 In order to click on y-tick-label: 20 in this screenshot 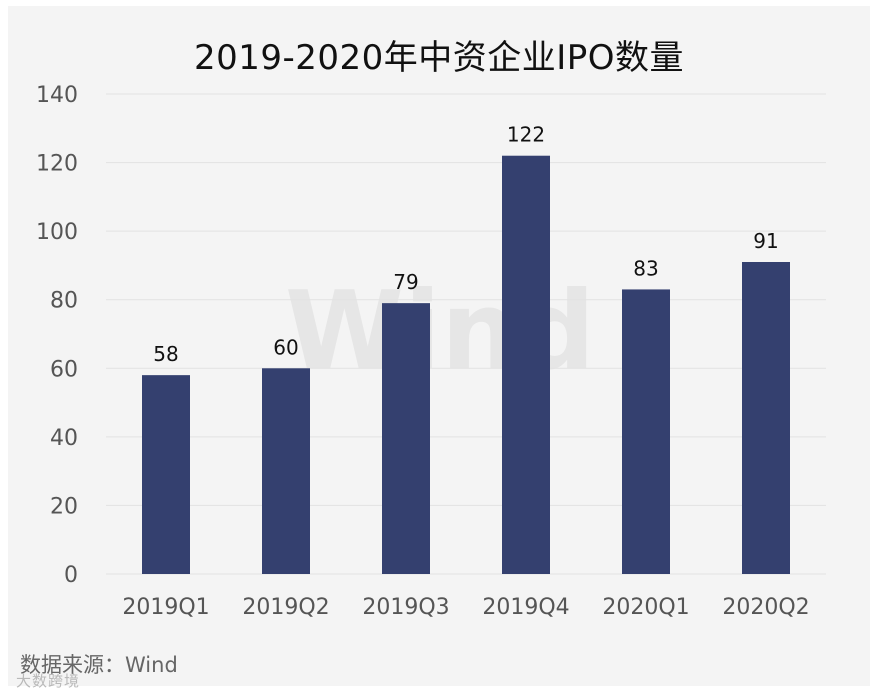, I will do `click(64, 506)`.